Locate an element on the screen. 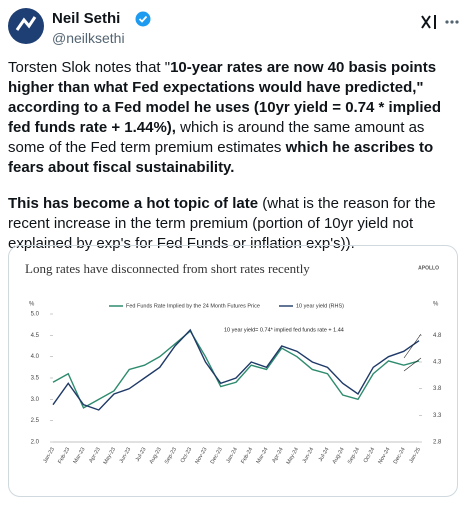 The image size is (466, 507). x-tick-label: Jun-23 is located at coordinates (126, 456).